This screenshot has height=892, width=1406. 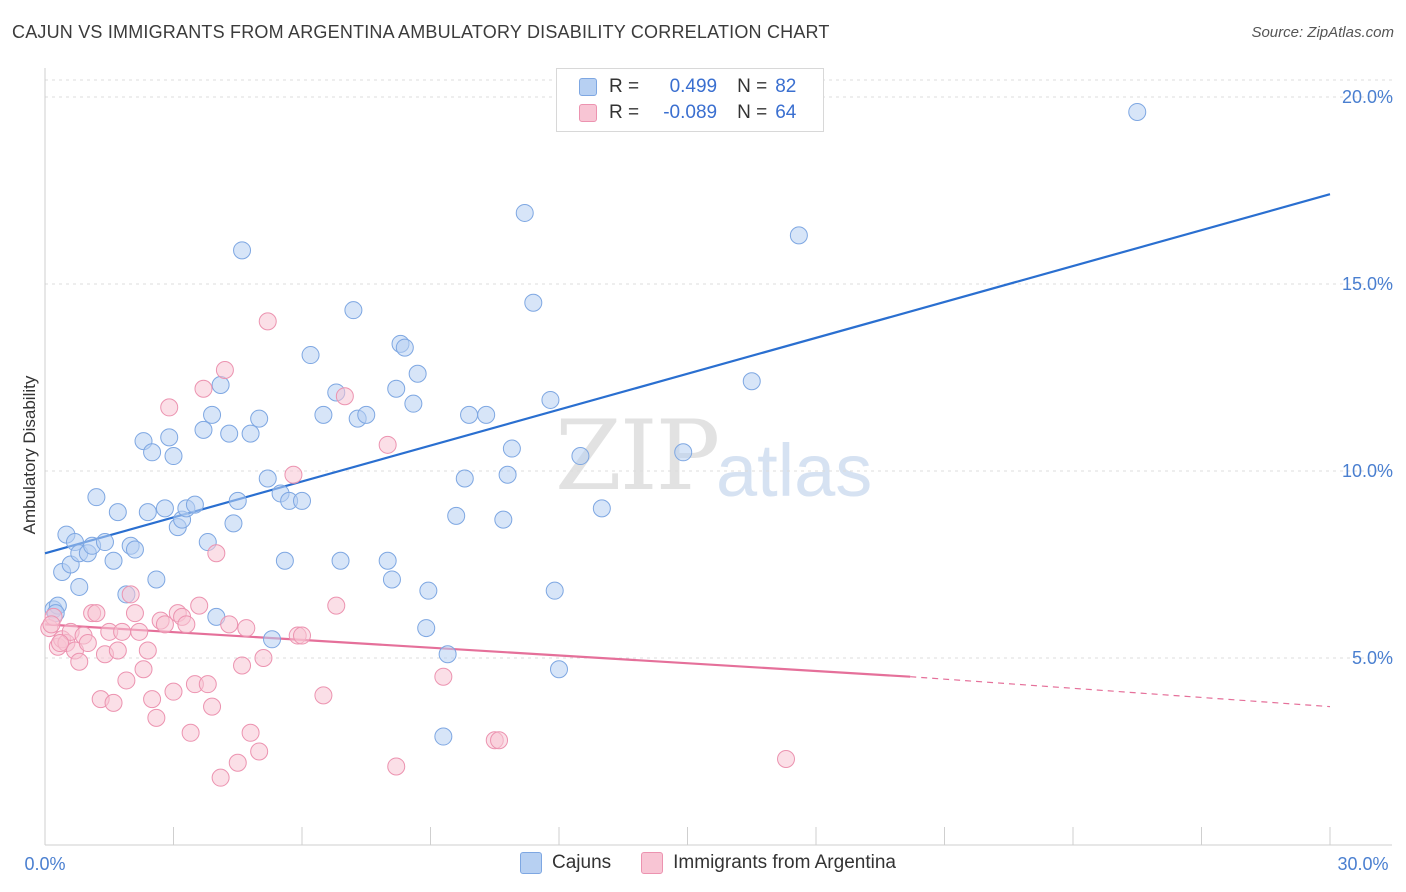 What do you see at coordinates (752, 86) in the screenshot?
I see `legend-n-label: N =` at bounding box center [752, 86].